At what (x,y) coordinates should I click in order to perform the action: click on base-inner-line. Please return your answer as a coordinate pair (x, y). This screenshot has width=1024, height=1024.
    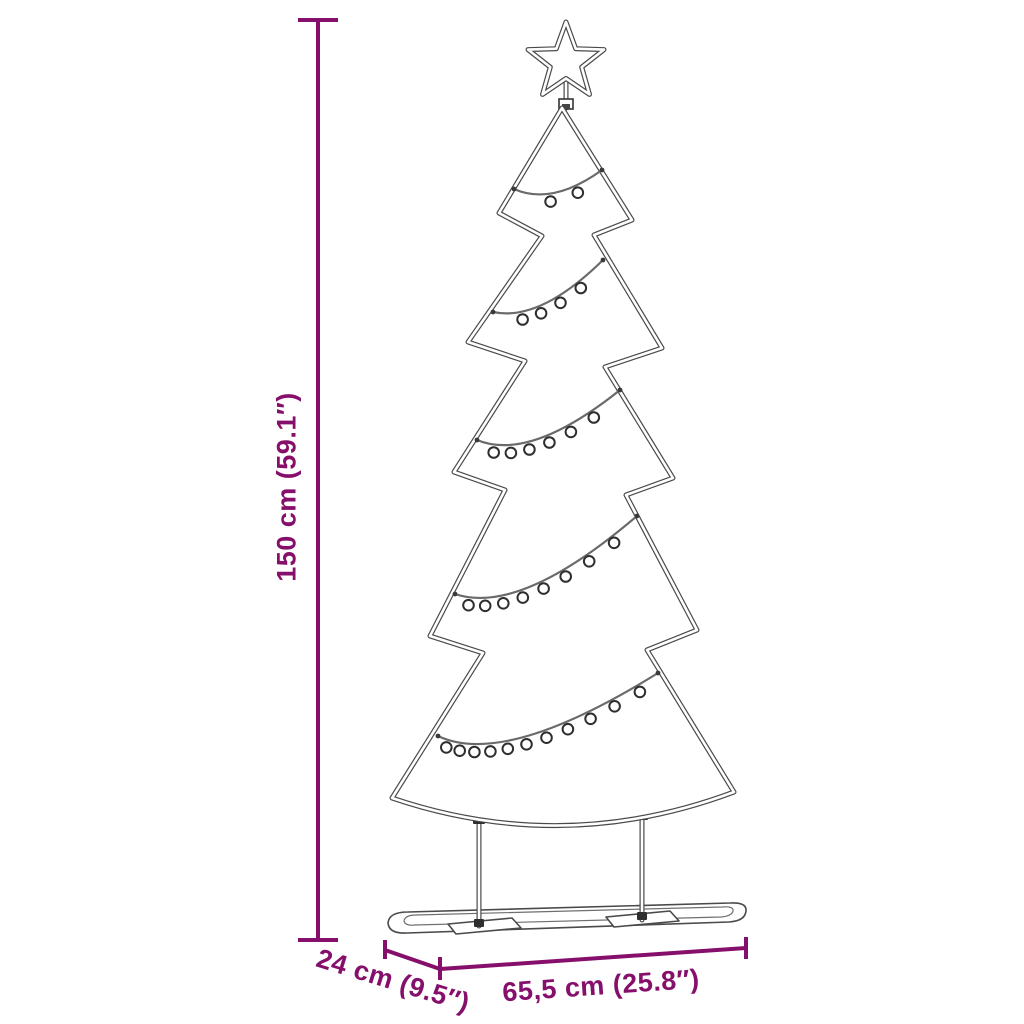
    Looking at the image, I should click on (568, 916).